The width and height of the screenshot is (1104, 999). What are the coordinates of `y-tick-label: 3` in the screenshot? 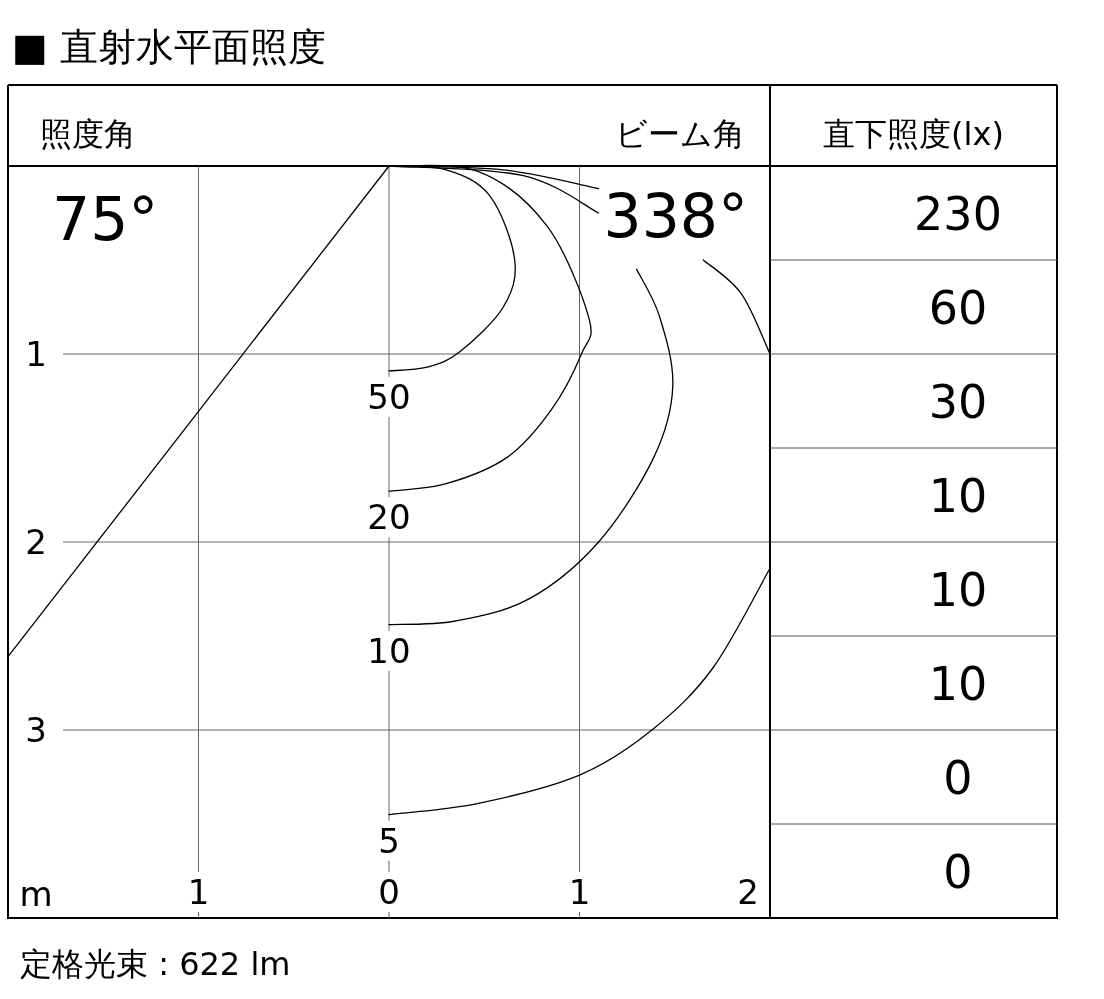 It's located at (36, 730).